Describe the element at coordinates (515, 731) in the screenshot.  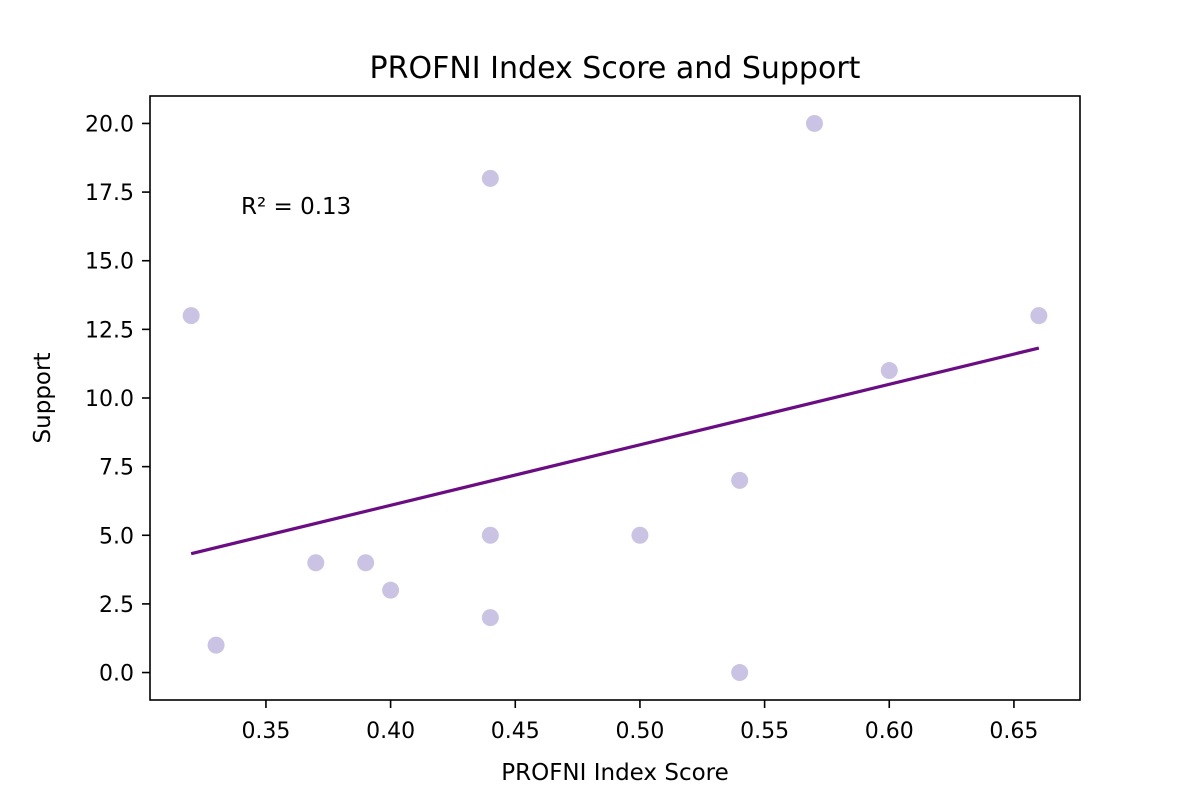
I see `x-tick-label: 0.45` at that location.